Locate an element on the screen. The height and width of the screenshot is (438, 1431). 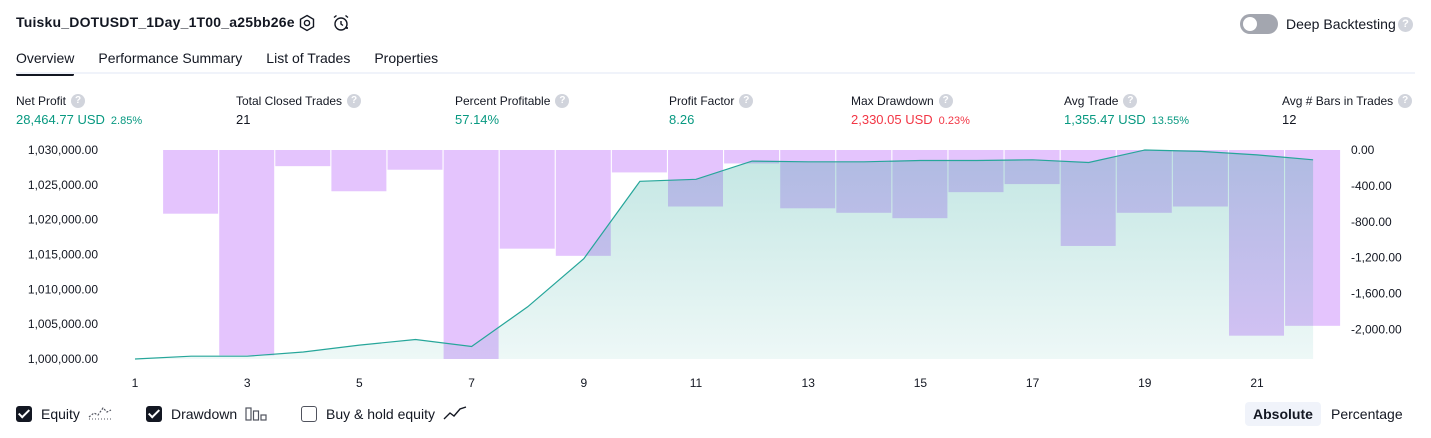
x-tick-label: 15 is located at coordinates (921, 383).